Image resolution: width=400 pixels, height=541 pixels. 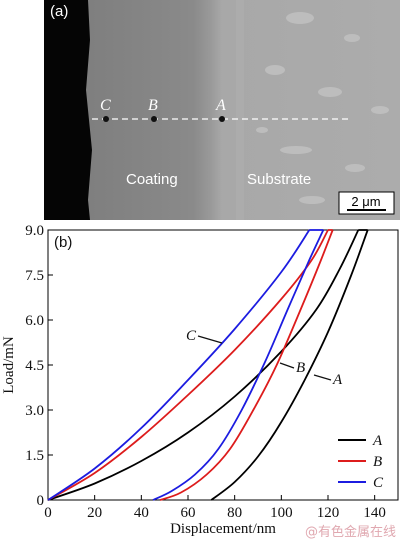 What do you see at coordinates (223, 529) in the screenshot?
I see `x-axis-title: Displacement/nm` at bounding box center [223, 529].